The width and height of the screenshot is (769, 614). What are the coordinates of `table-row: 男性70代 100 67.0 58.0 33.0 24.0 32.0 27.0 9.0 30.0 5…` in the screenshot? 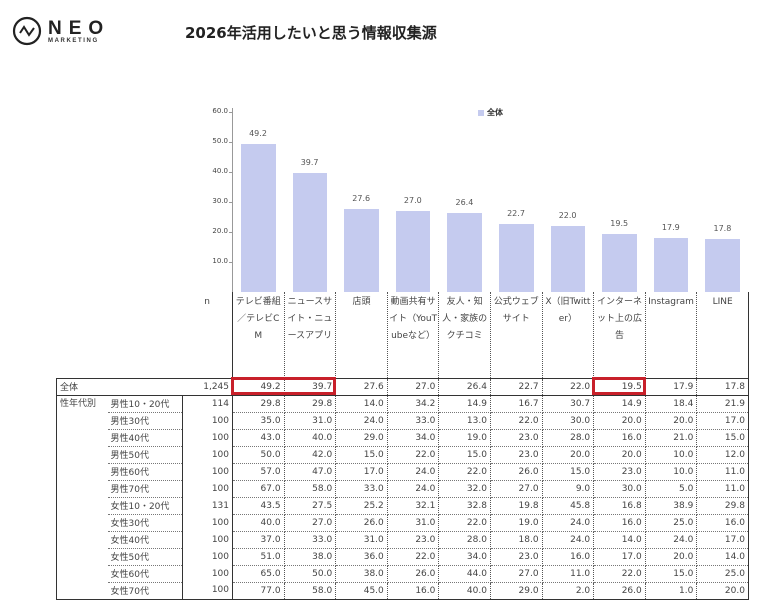 It's located at (403, 489).